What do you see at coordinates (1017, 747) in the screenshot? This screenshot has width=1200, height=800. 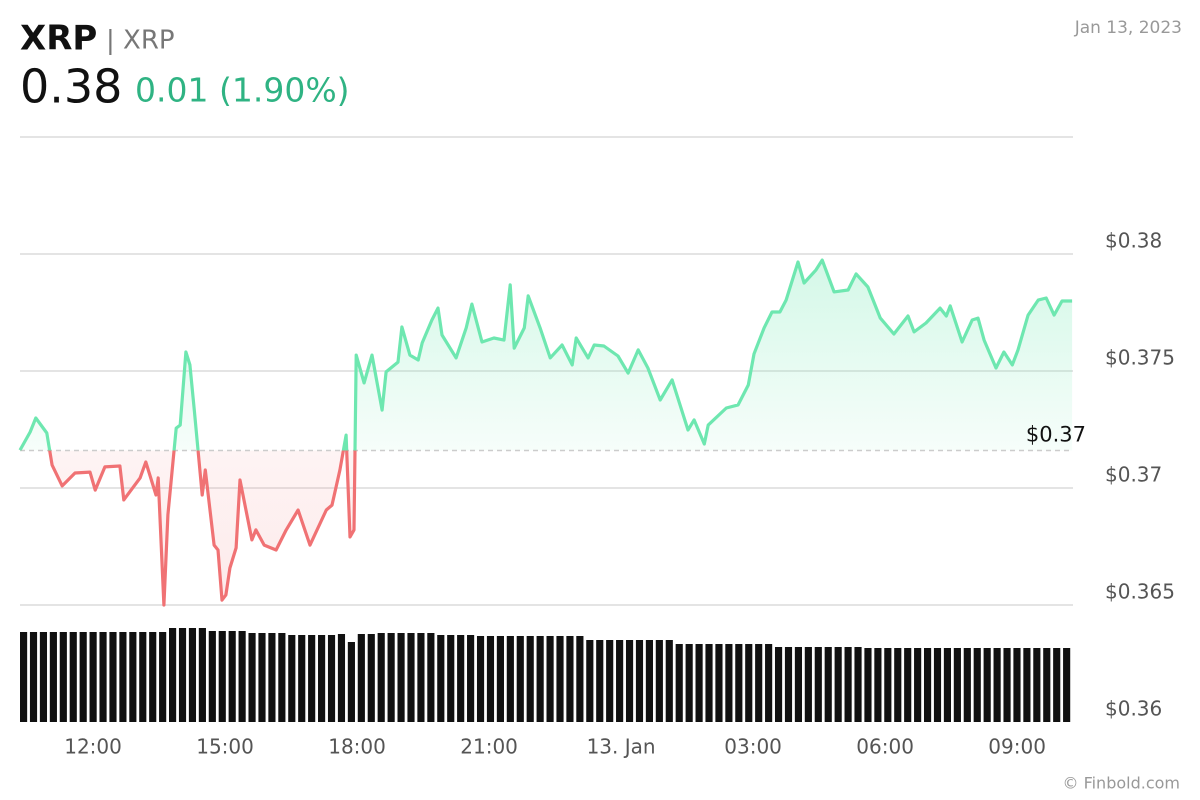 I see `x-tick-label: 09:00` at bounding box center [1017, 747].